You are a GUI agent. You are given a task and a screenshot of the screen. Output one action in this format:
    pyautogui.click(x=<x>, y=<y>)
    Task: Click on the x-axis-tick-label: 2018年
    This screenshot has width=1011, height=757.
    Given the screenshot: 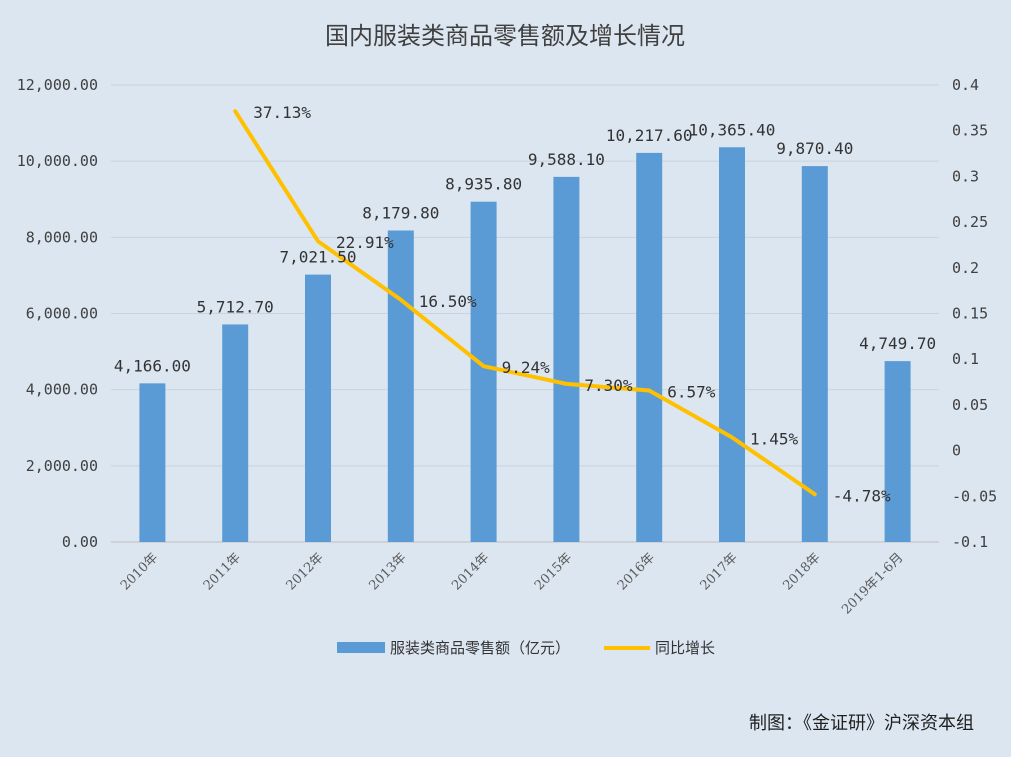 What is the action you would take?
    pyautogui.click(x=801, y=571)
    